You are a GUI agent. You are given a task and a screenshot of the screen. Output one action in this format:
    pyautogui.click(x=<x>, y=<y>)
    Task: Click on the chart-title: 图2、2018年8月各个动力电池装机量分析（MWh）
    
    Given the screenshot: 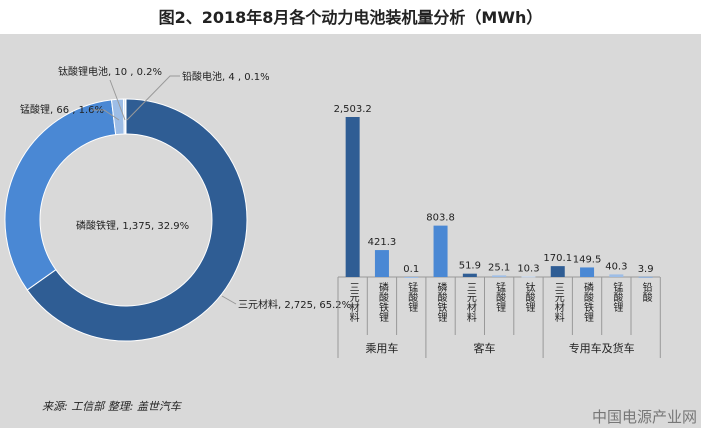 What is the action you would take?
    pyautogui.click(x=350, y=17)
    